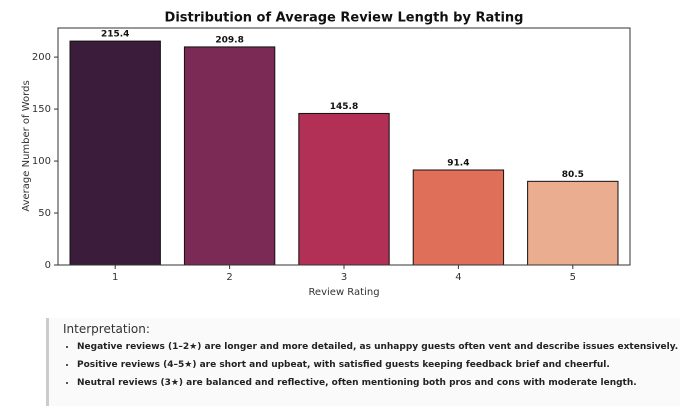 This screenshot has height=411, width=680. What do you see at coordinates (229, 40) in the screenshot?
I see `value-label: 209.8` at bounding box center [229, 40].